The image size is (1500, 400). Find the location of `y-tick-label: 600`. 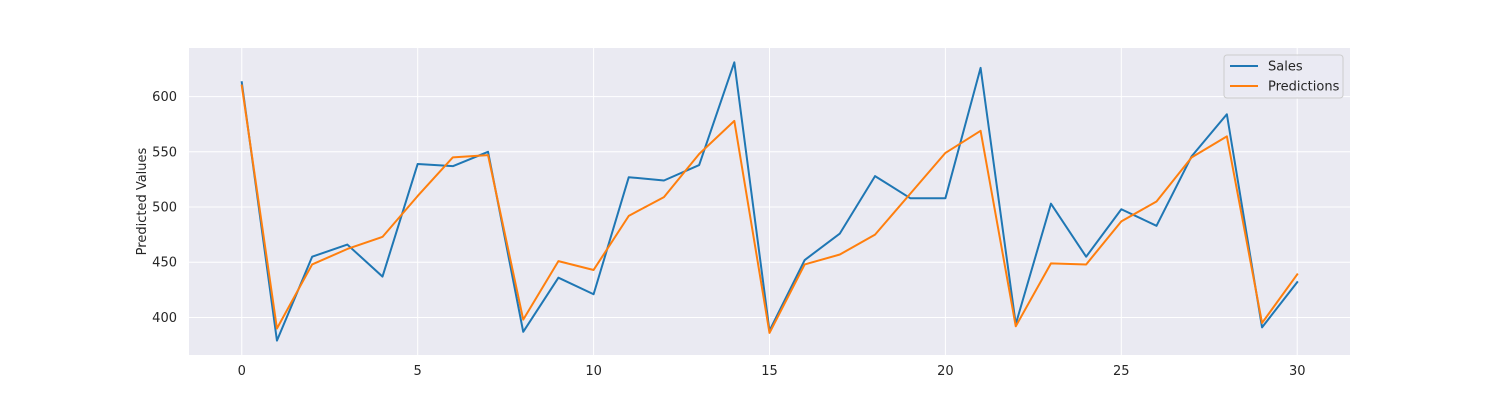

y-tick-label: 600 is located at coordinates (164, 97).